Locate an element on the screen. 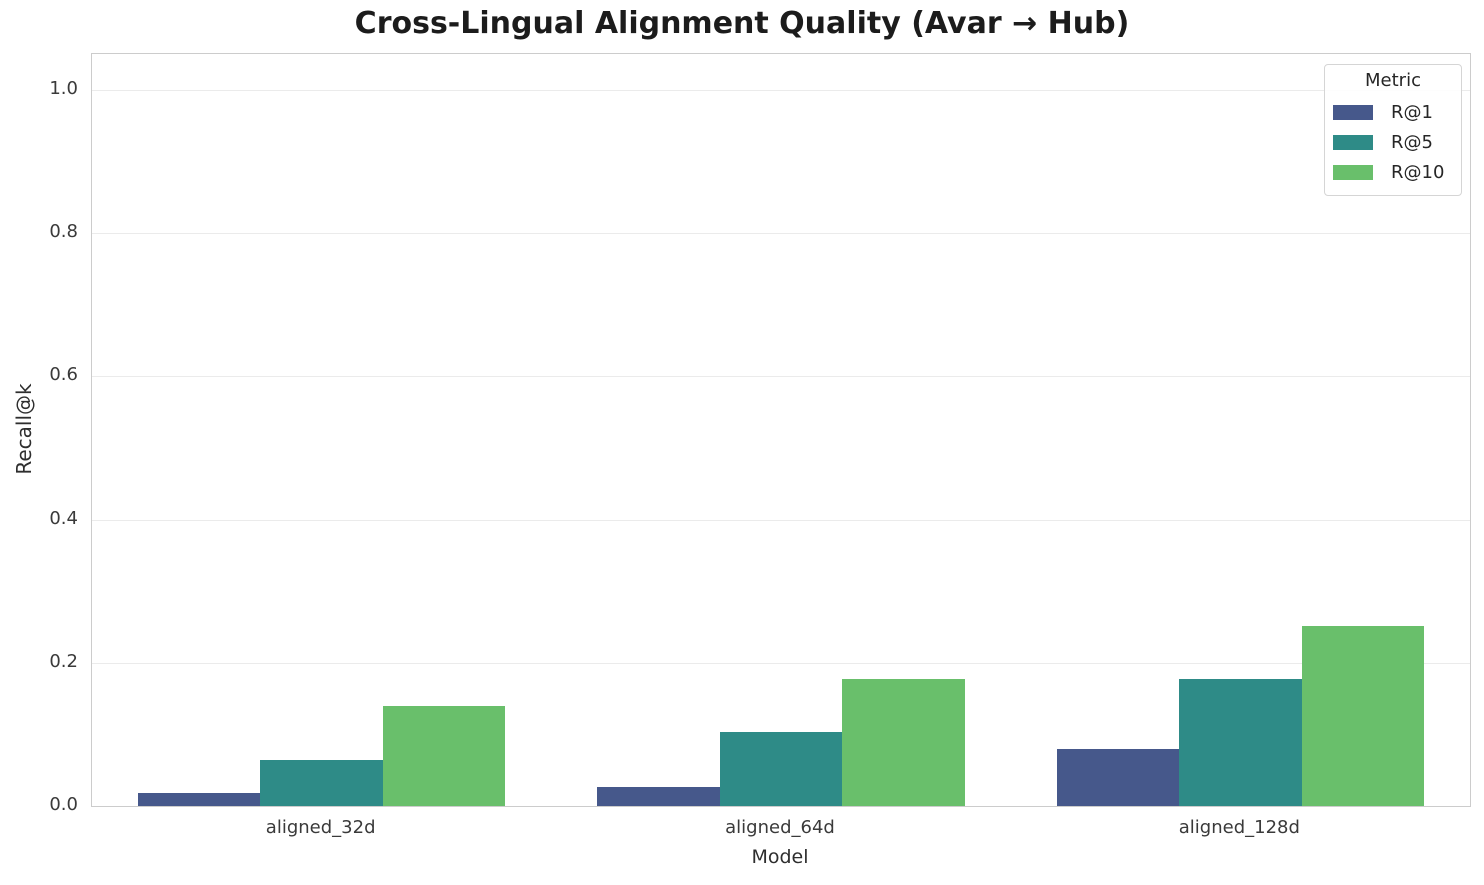  gridline-y-0.4 is located at coordinates (781, 520).